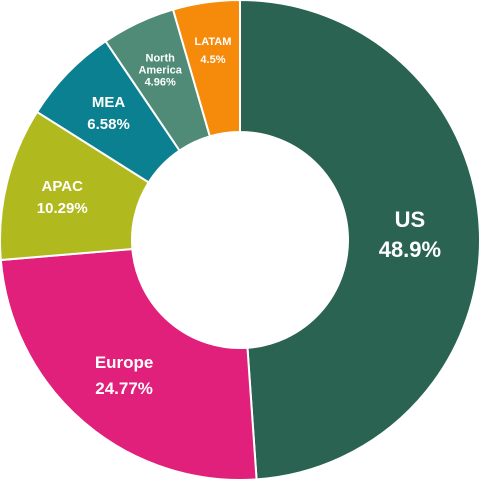 The image size is (481, 481). What do you see at coordinates (206, 69) in the screenshot?
I see `slice-latam` at bounding box center [206, 69].